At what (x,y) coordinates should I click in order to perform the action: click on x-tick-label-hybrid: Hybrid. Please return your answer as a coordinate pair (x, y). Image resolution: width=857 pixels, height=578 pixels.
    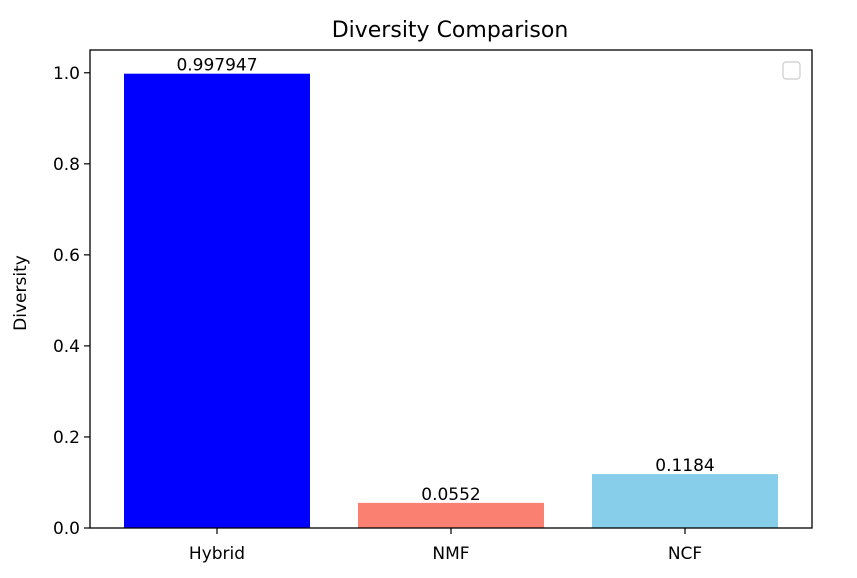
    Looking at the image, I should click on (217, 554).